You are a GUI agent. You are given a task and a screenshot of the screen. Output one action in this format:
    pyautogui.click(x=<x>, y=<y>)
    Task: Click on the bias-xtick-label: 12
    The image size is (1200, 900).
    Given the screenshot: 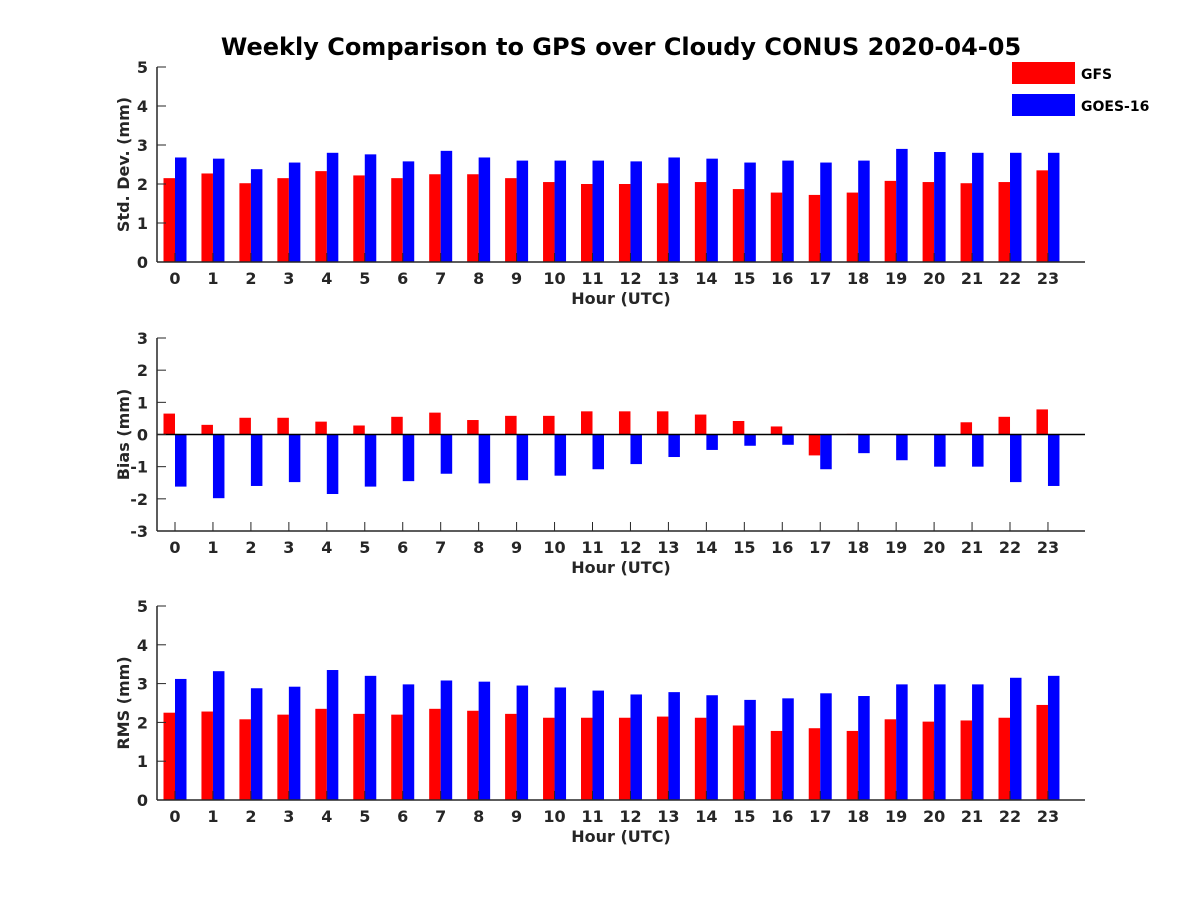 What is the action you would take?
    pyautogui.click(x=630, y=547)
    